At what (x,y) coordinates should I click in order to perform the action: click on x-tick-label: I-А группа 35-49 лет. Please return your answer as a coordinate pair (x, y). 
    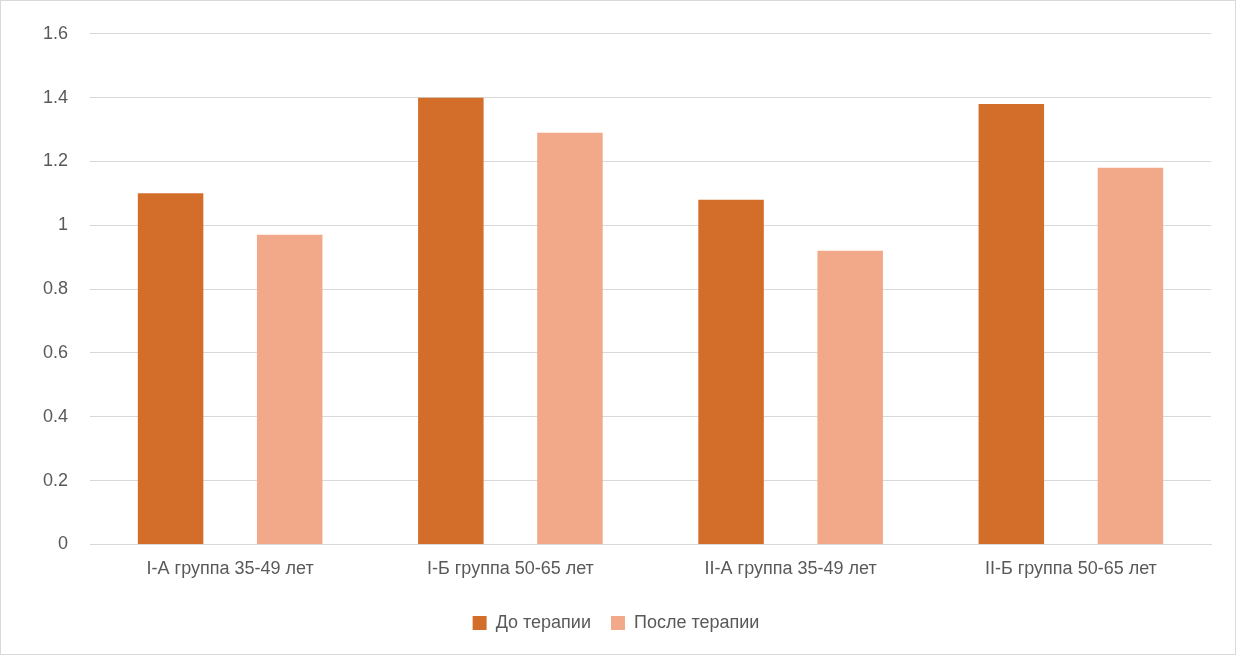
    Looking at the image, I should click on (230, 568).